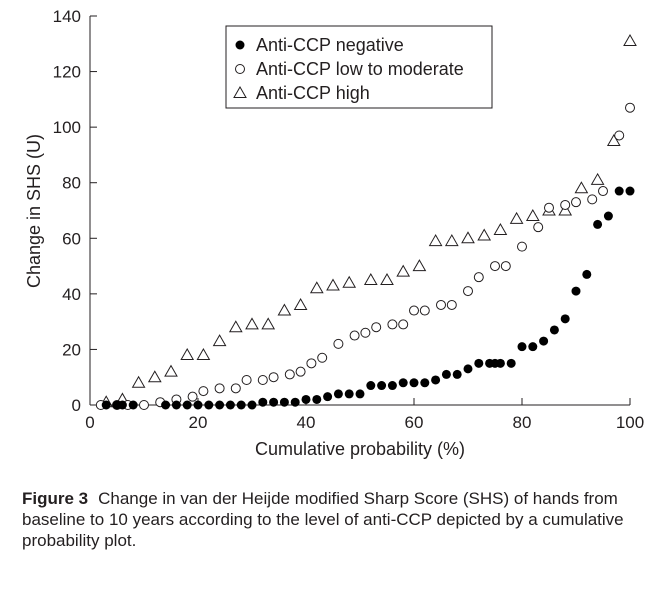  What do you see at coordinates (71, 183) in the screenshot?
I see `y-tick-label: 80` at bounding box center [71, 183].